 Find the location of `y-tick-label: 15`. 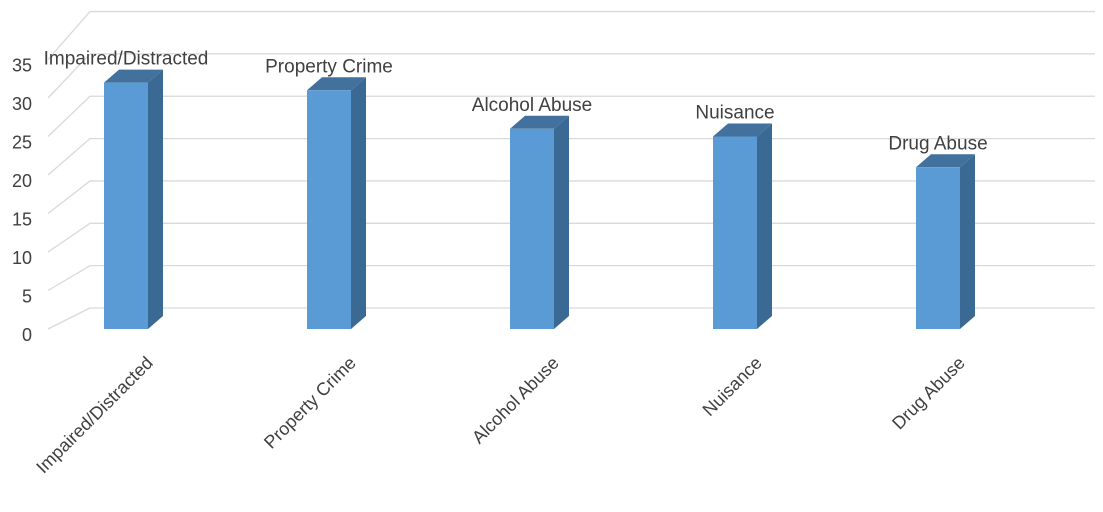

y-tick-label: 15 is located at coordinates (22, 220).